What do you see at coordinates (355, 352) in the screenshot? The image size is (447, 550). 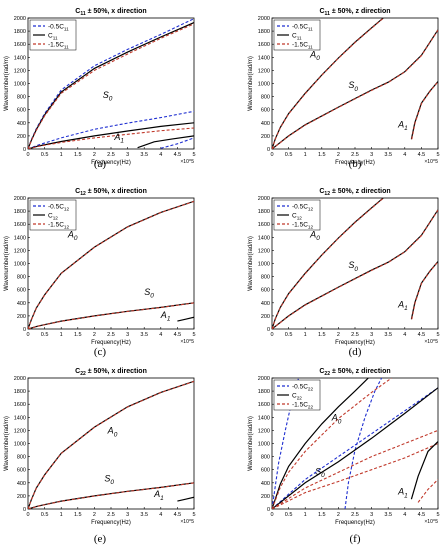 I see `caption-d: (d)` at bounding box center [355, 352].